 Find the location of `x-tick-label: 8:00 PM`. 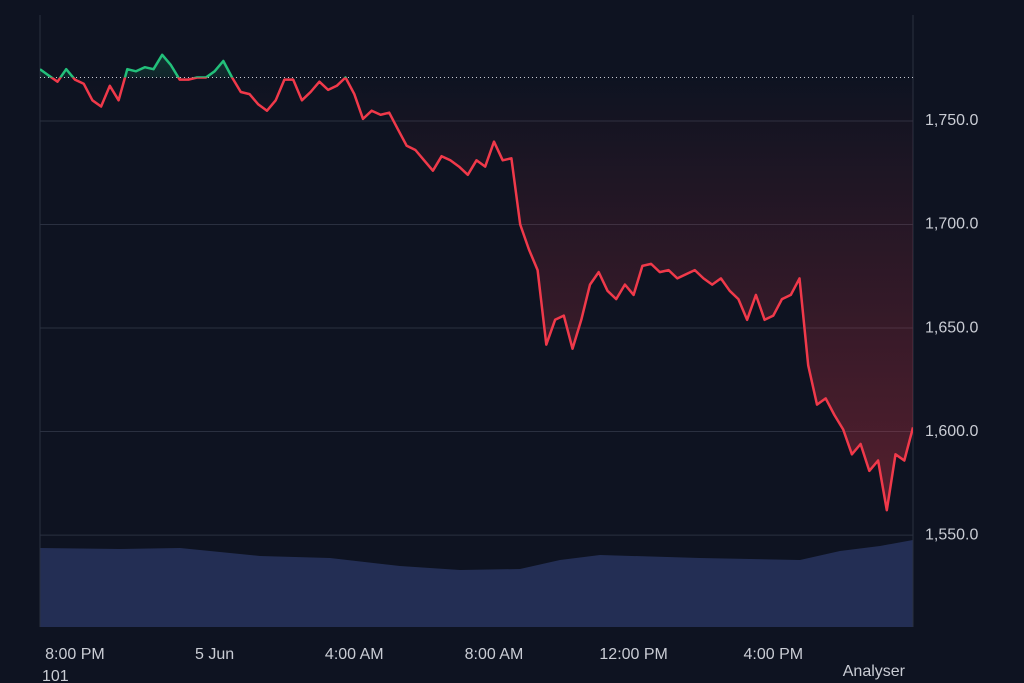

x-tick-label: 8:00 PM is located at coordinates (75, 654).